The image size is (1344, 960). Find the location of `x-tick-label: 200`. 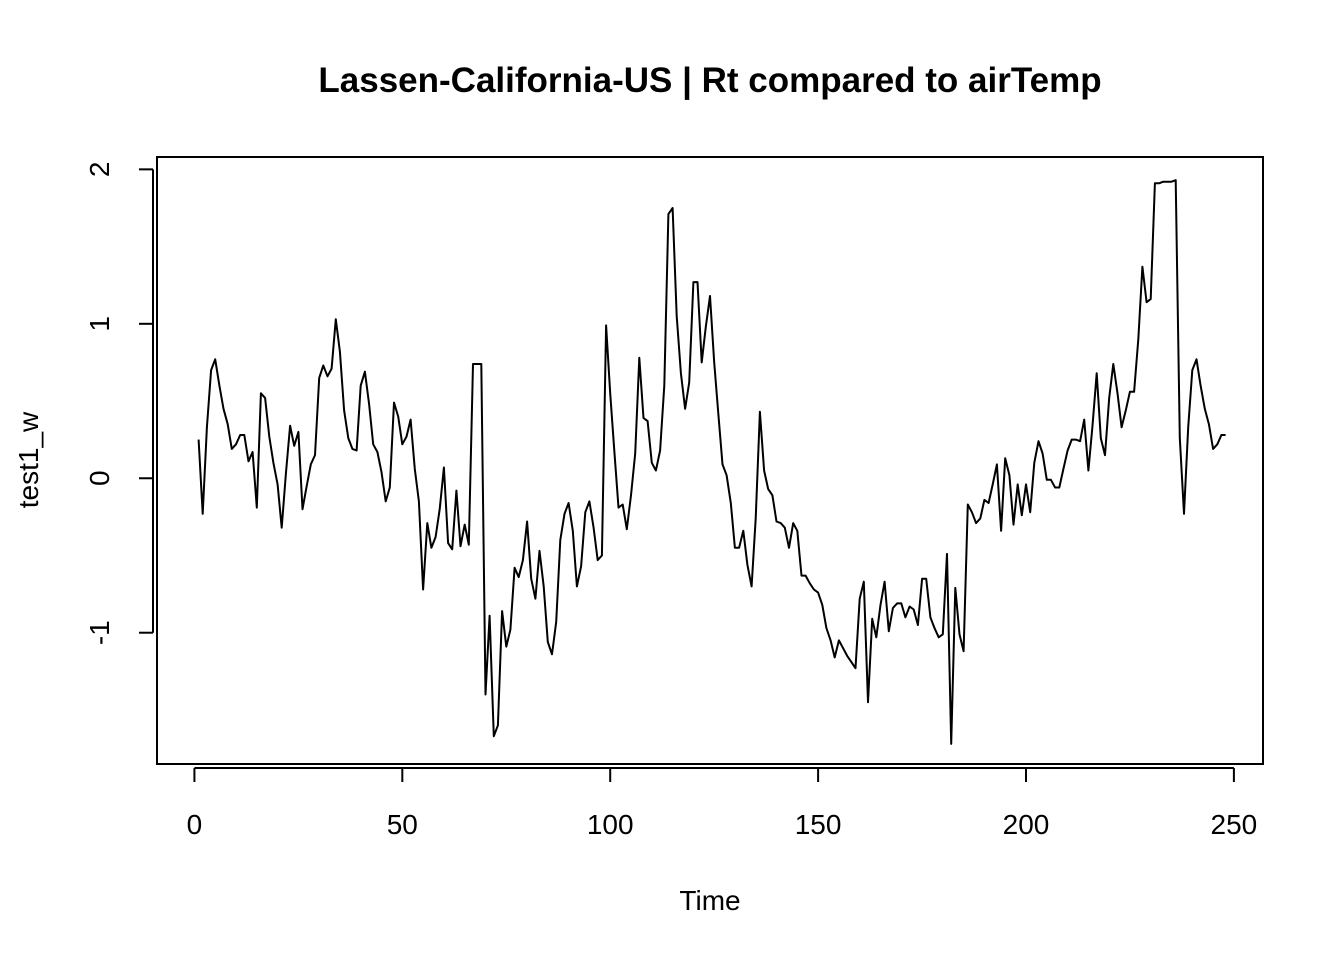

x-tick-label: 200 is located at coordinates (1026, 824).